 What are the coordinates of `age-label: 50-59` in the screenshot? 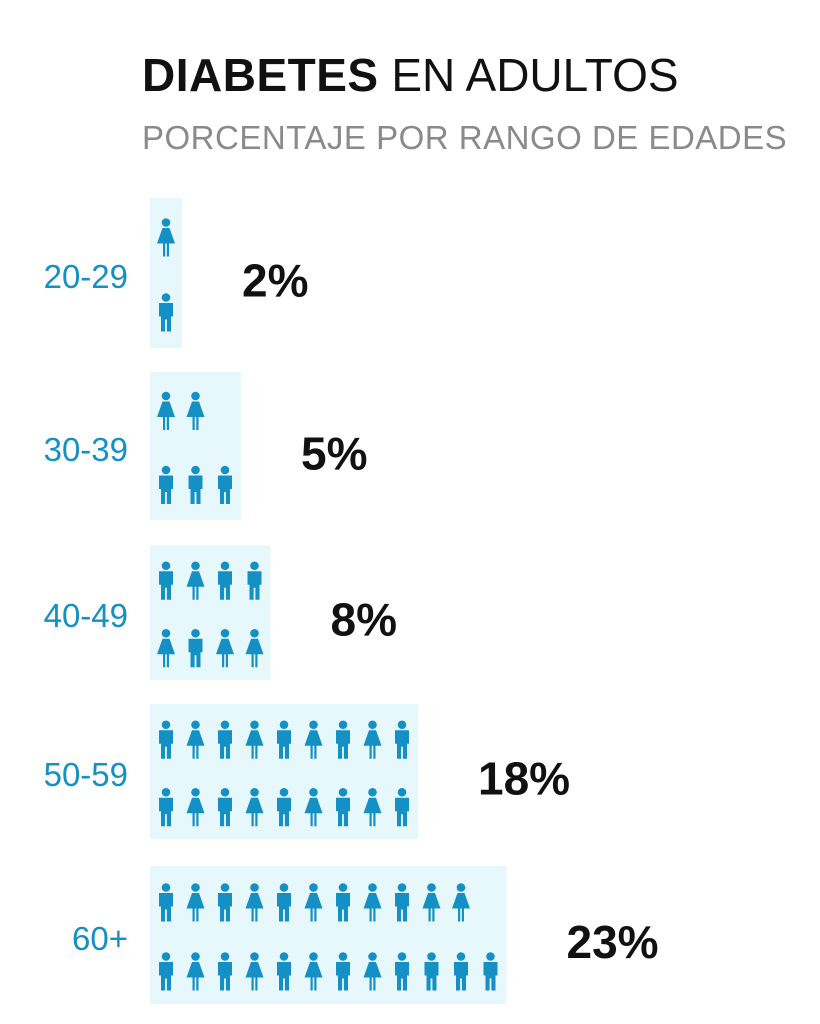 It's located at (86, 774).